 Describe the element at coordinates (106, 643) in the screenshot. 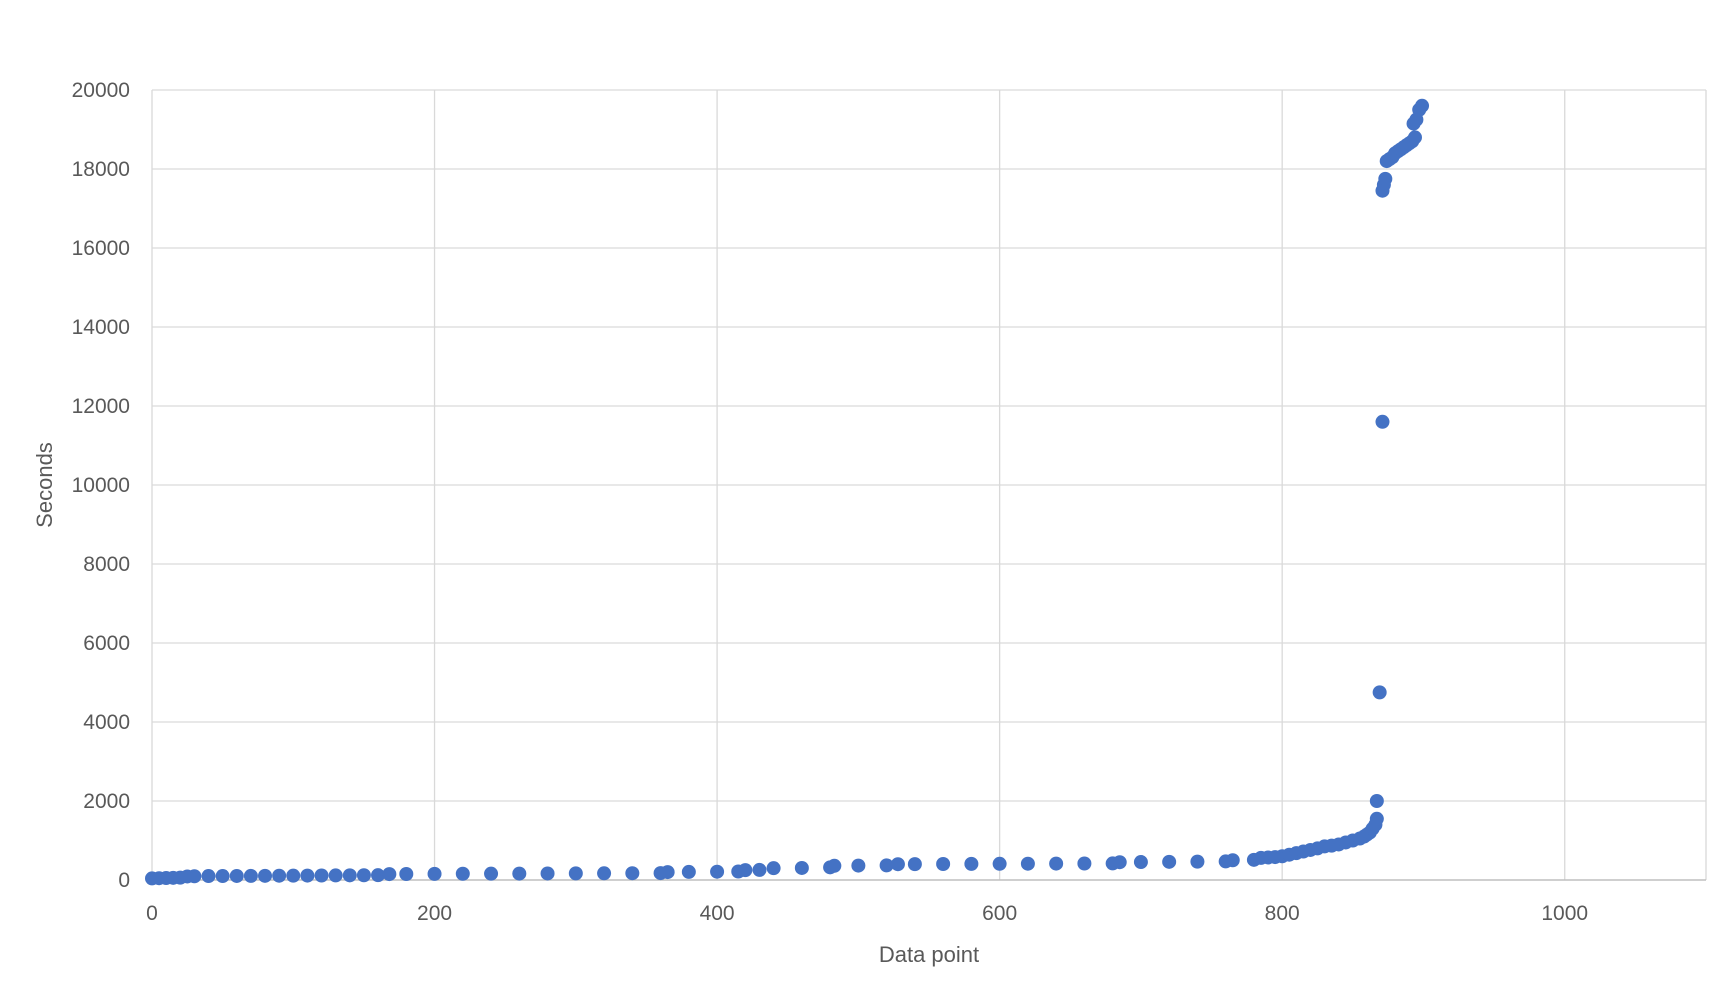

I see `y-tick-label: 6000` at that location.